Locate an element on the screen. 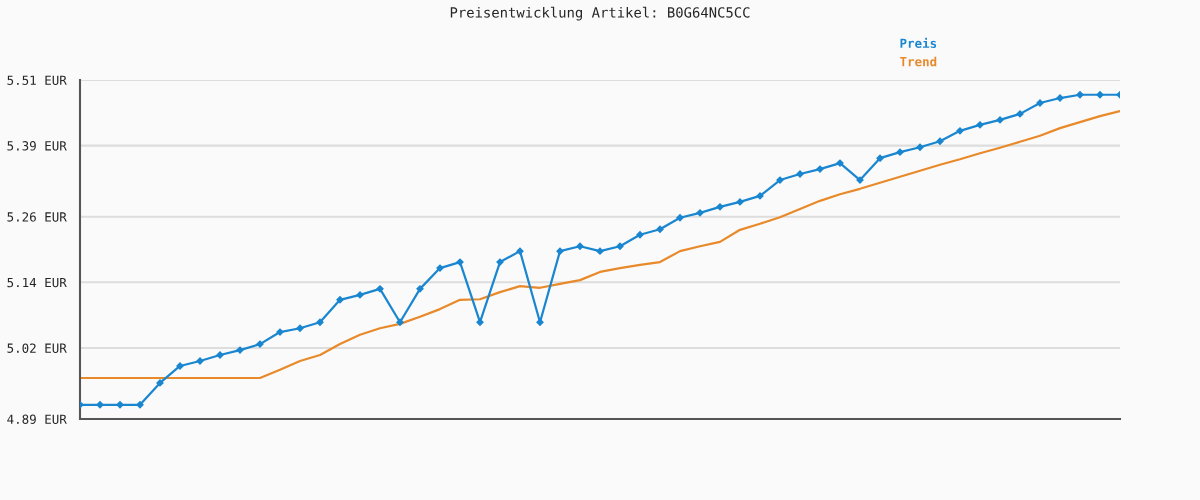  chart-title: Preisentwicklung Artikel: B0G64NC5CC is located at coordinates (600, 13).